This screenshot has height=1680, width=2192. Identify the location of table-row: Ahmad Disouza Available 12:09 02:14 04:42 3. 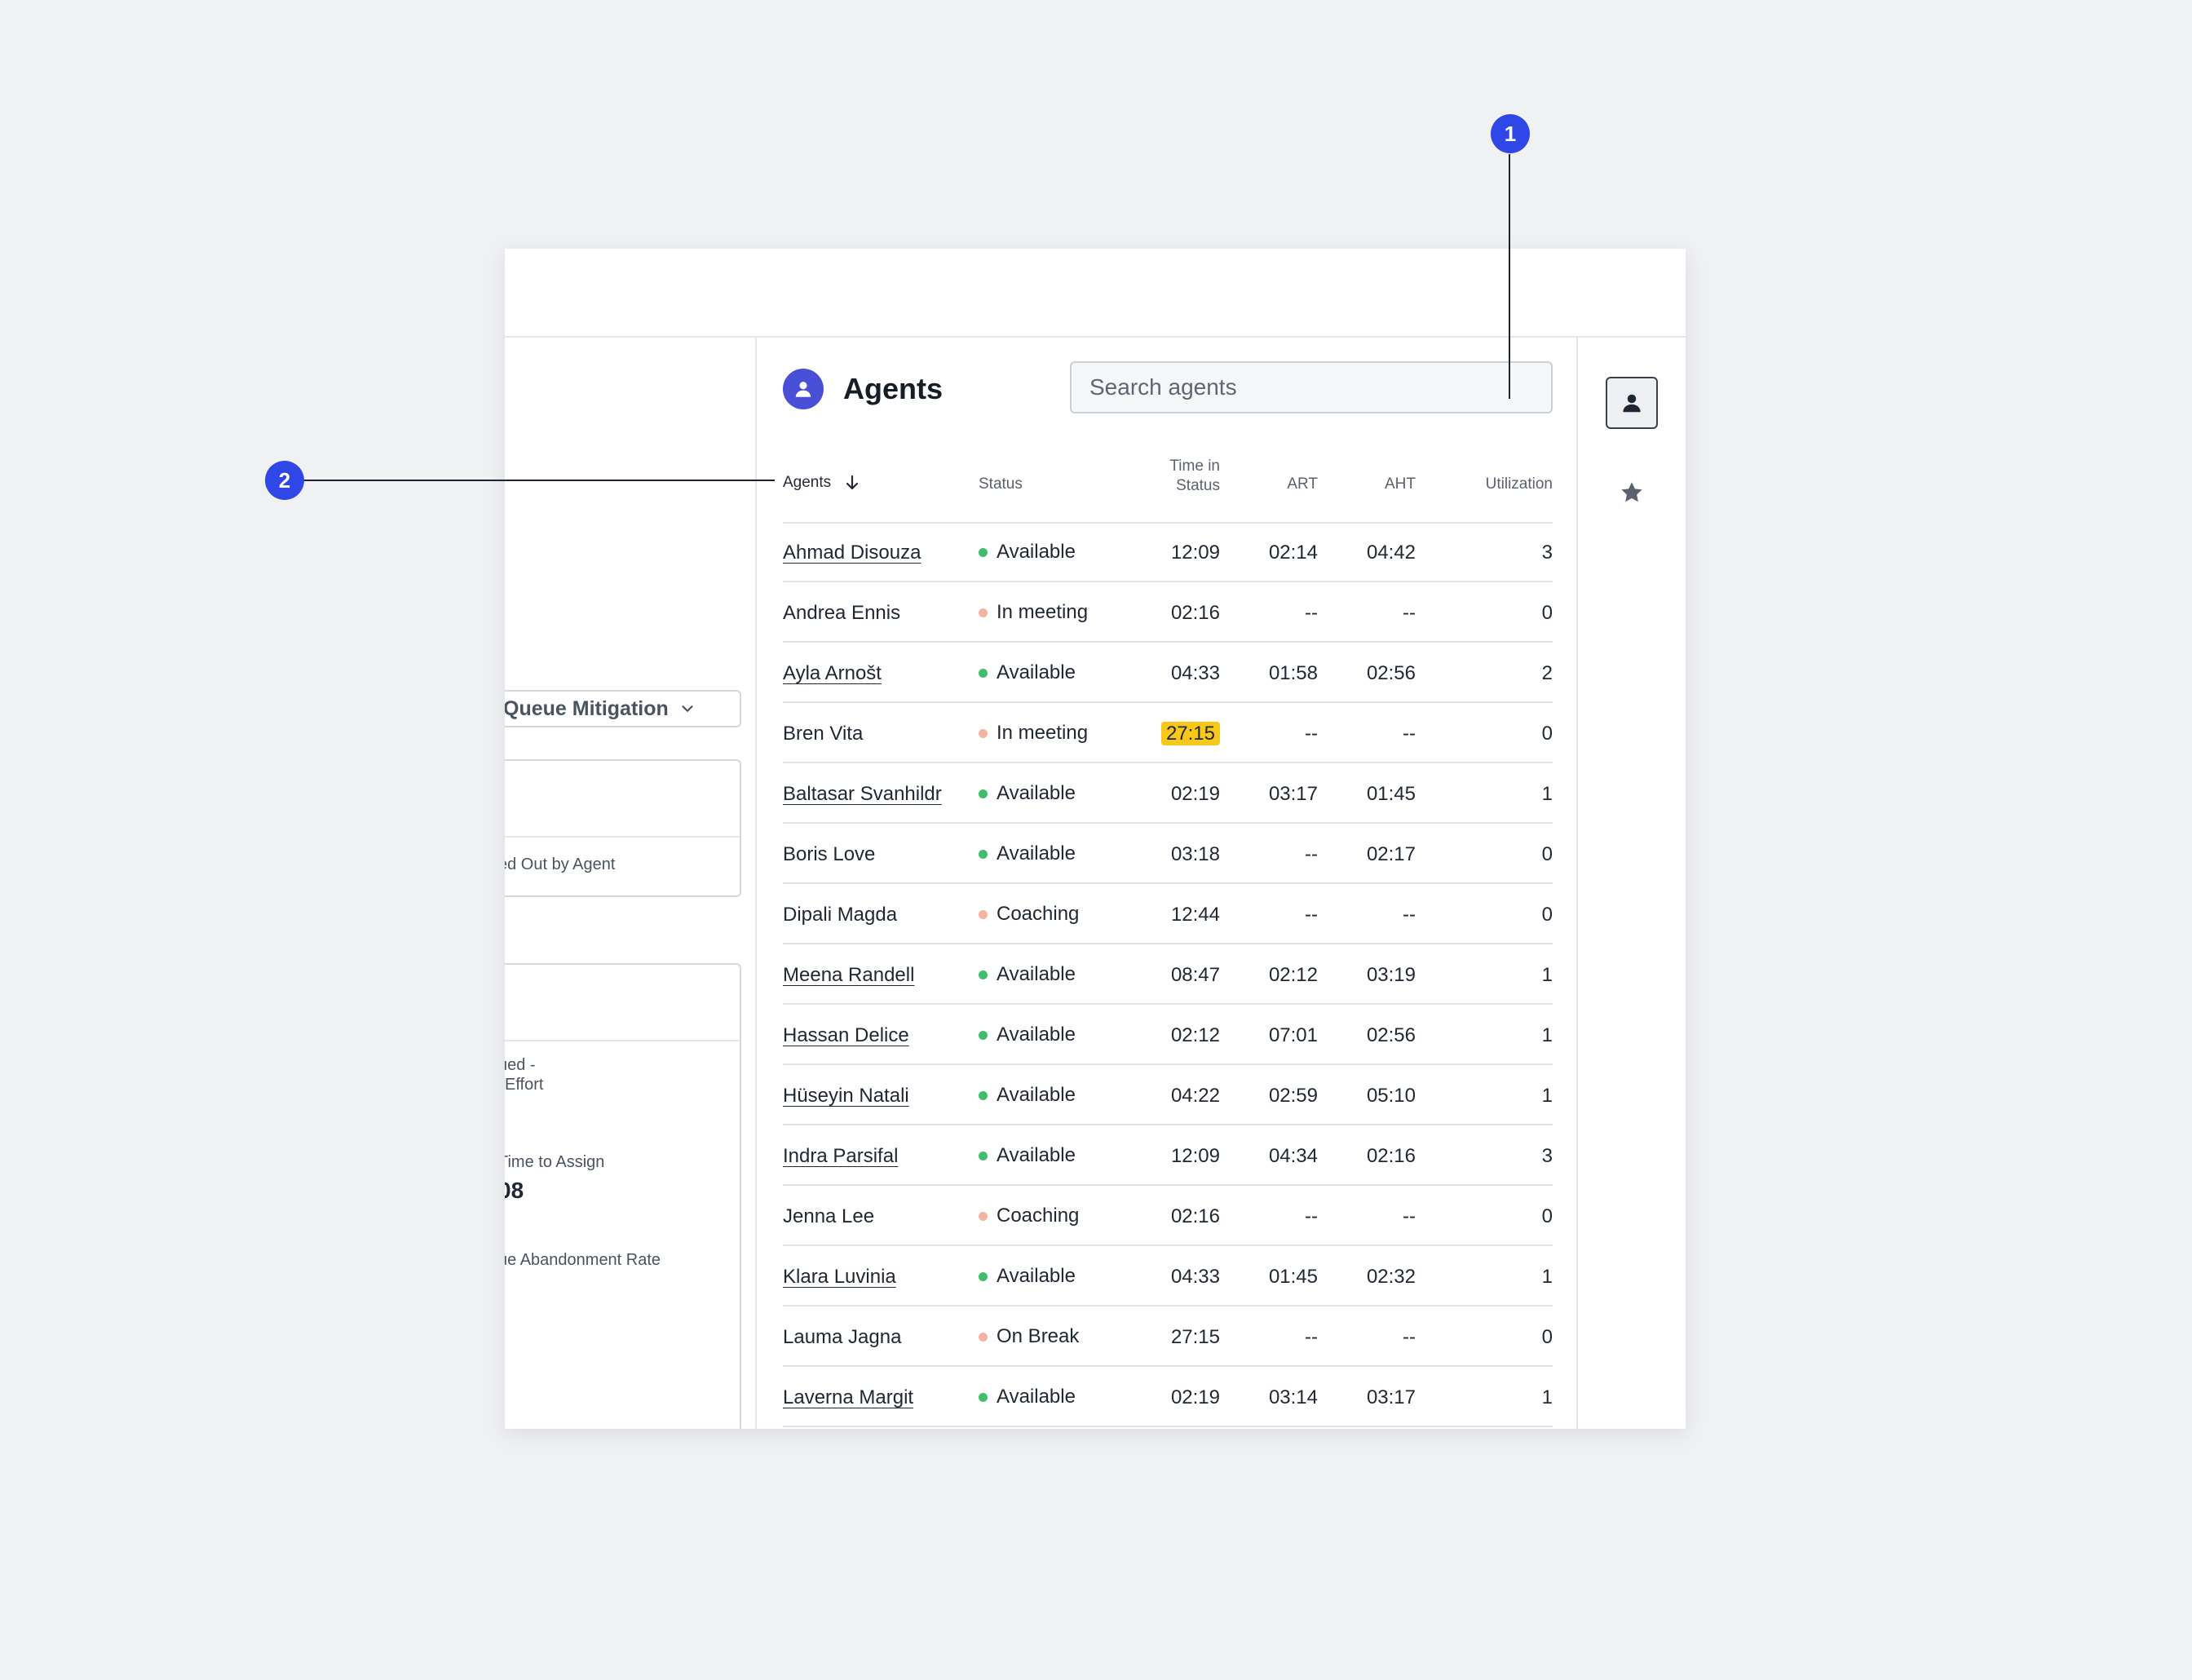
(1168, 552).